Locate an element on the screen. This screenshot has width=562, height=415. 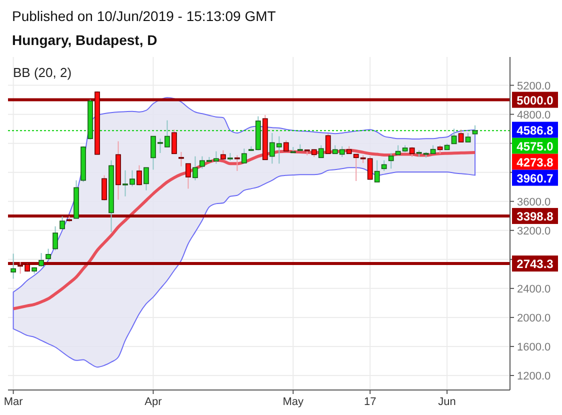
ref-line-label: 2743.3 is located at coordinates (535, 264).